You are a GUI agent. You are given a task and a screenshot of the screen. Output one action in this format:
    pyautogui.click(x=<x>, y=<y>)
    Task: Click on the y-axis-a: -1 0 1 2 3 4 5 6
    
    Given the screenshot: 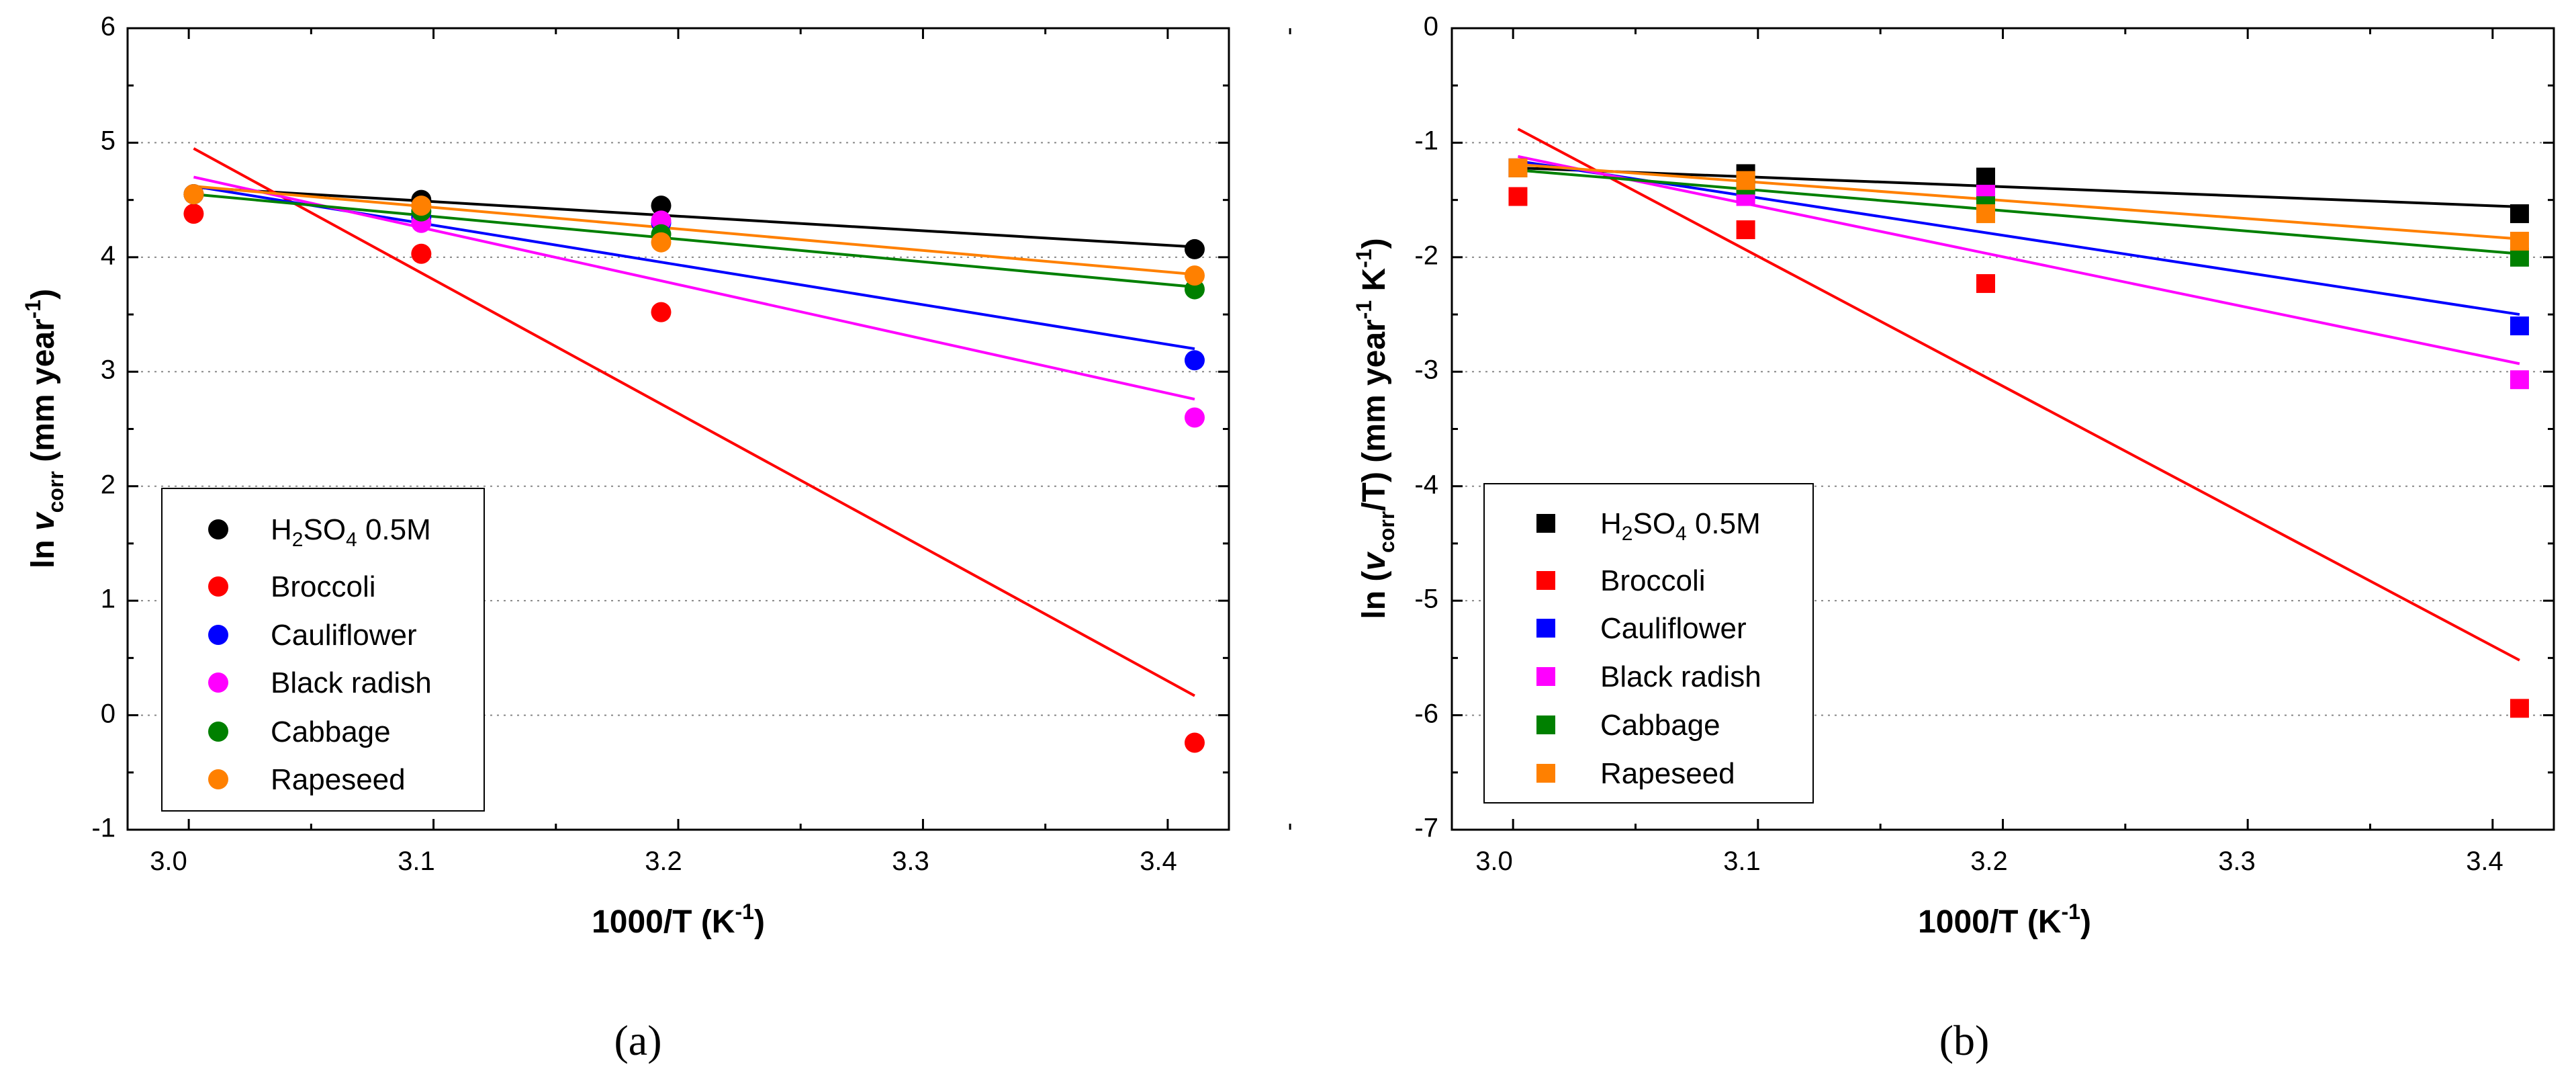 What is the action you would take?
    pyautogui.click(x=103, y=428)
    